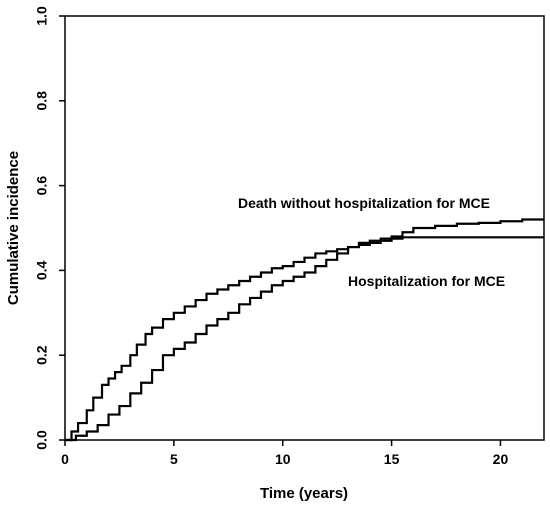 The width and height of the screenshot is (550, 514). I want to click on x-axis: 0 5 10 15 20, so click(284, 453).